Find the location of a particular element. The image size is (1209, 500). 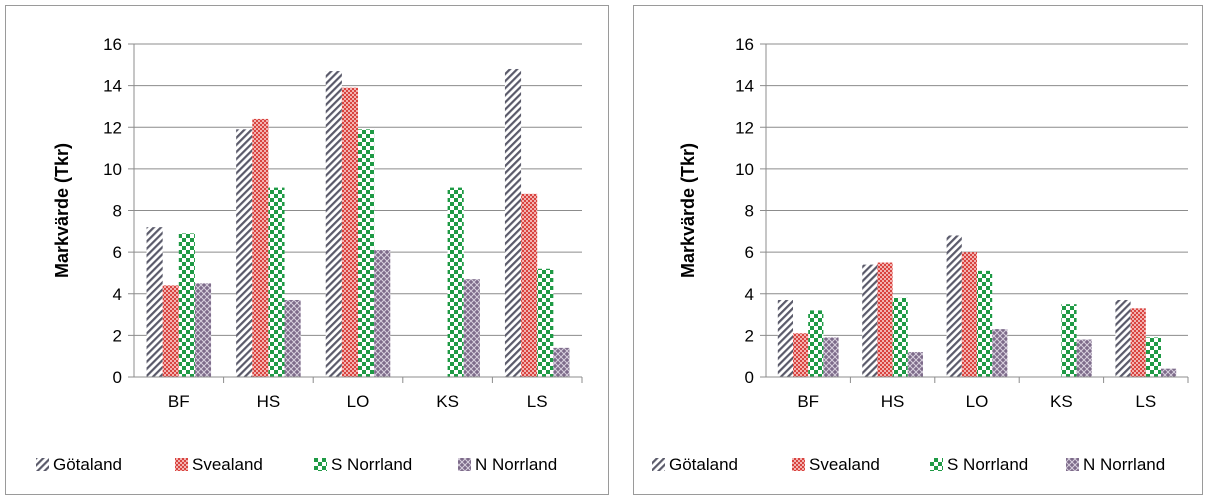

bars is located at coordinates (977, 306).